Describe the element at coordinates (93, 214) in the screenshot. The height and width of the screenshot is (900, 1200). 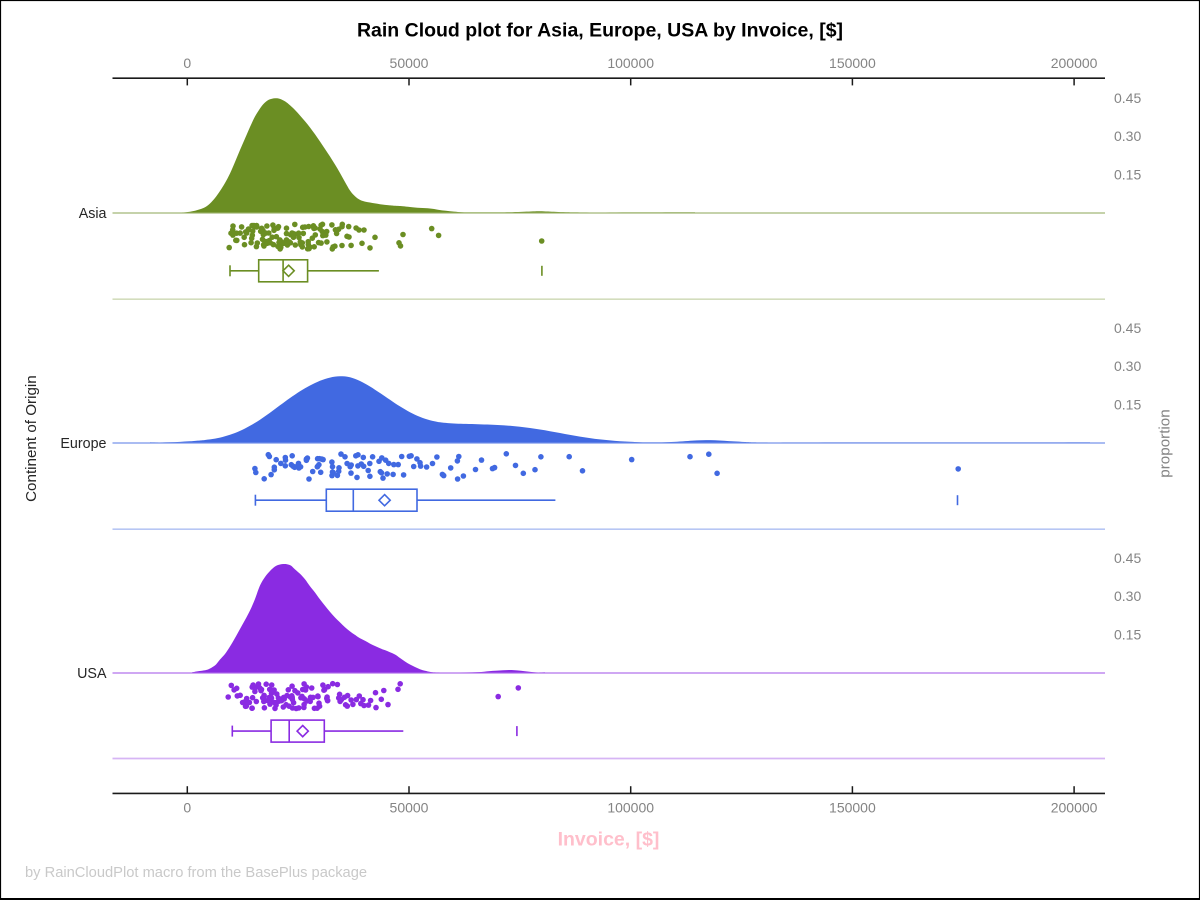
I see `svg-text: Asia` at that location.